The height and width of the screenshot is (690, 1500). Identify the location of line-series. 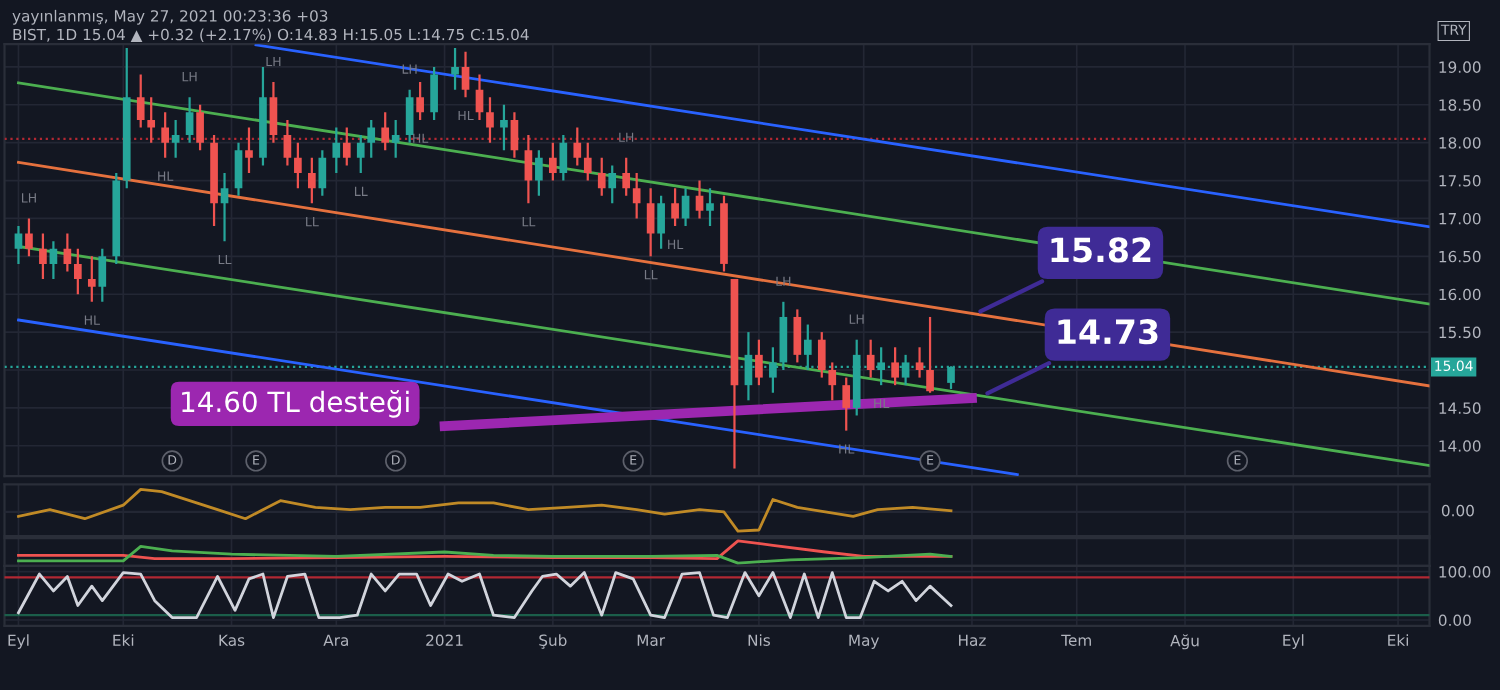
(485, 595).